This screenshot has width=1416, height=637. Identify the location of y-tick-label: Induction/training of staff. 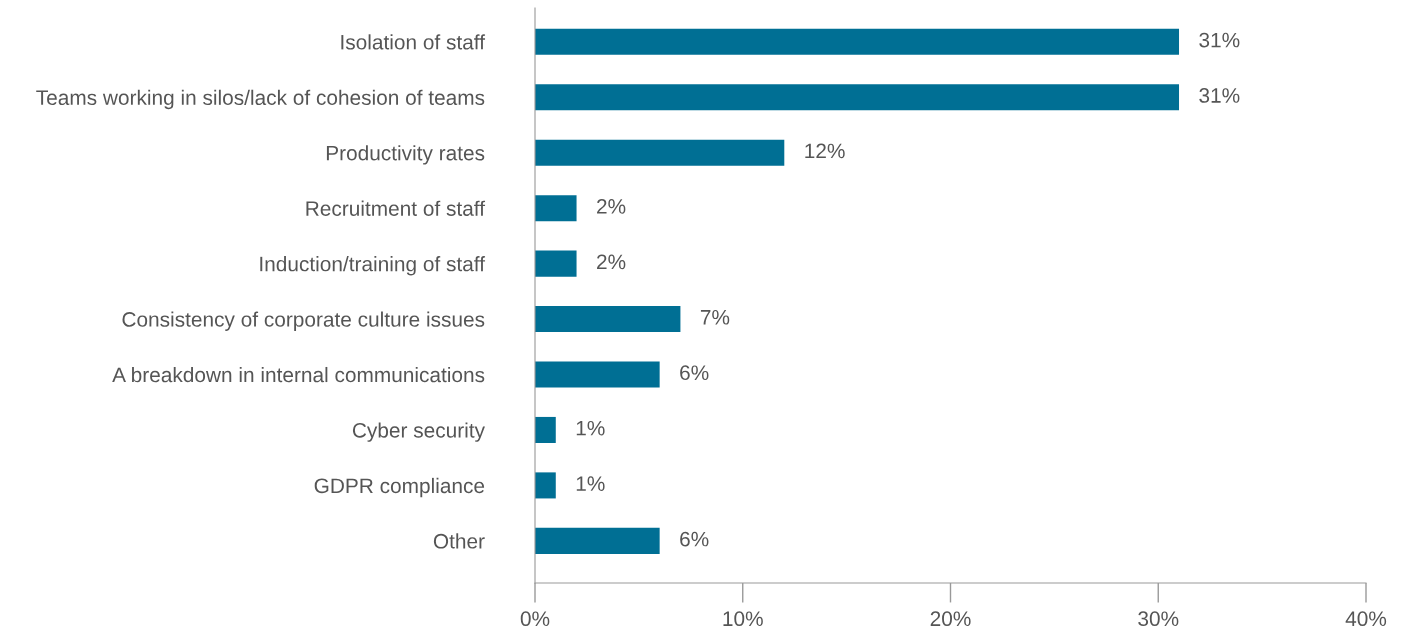
(373, 266).